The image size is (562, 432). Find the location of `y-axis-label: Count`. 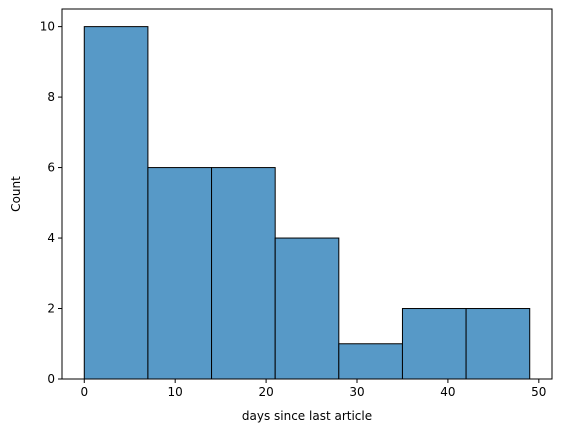

y-axis-label: Count is located at coordinates (16, 194).